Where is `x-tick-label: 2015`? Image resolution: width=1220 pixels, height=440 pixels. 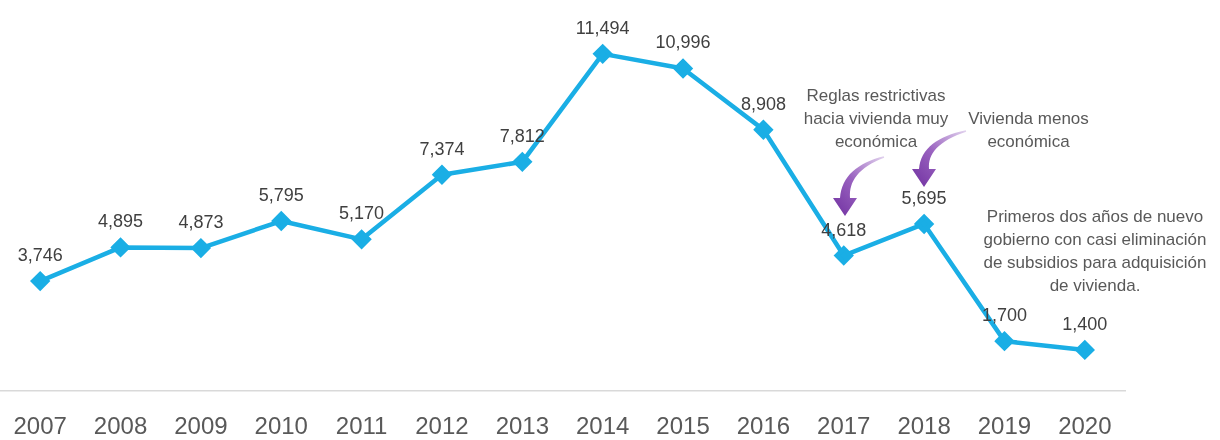 x-tick-label: 2015 is located at coordinates (683, 425).